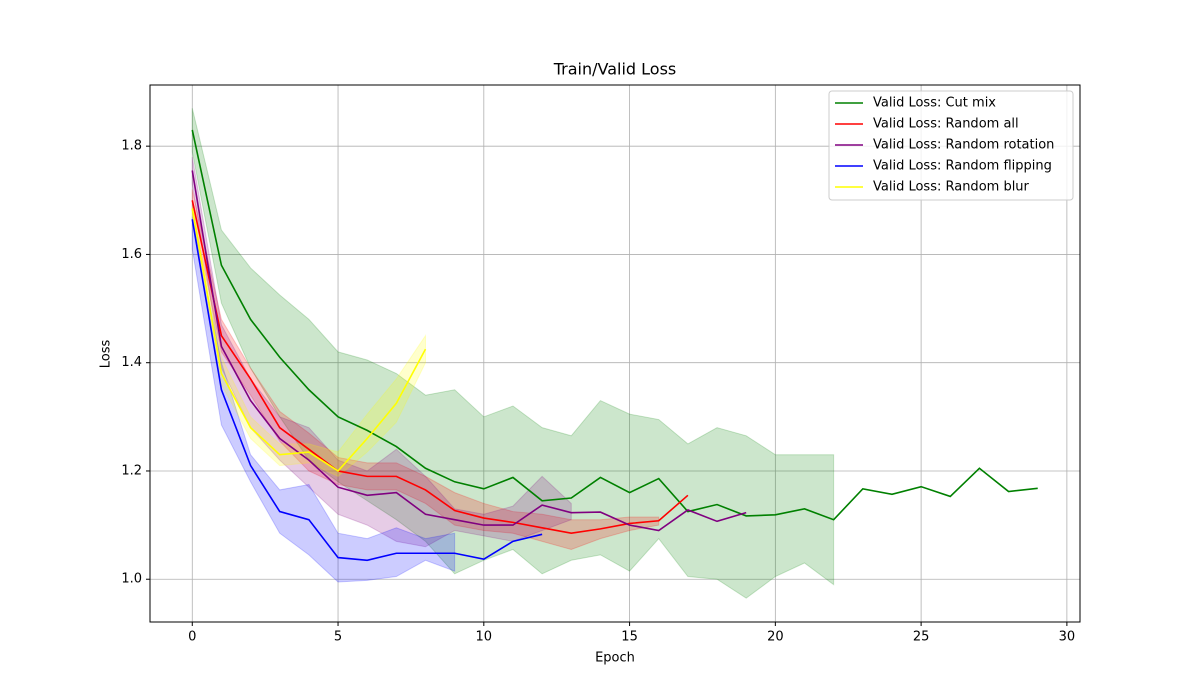 The width and height of the screenshot is (1200, 700). Describe the element at coordinates (338, 637) in the screenshot. I see `x-tick-label: 5` at that location.